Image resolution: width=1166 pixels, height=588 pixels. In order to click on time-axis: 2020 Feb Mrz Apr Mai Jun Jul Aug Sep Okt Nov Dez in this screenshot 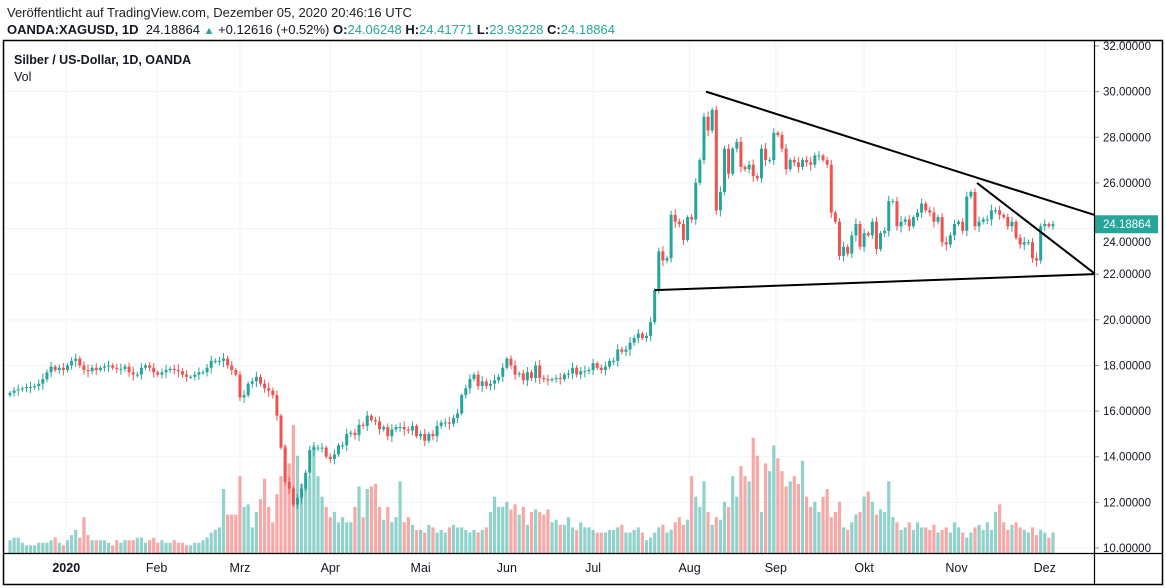, I will do `click(554, 568)`.